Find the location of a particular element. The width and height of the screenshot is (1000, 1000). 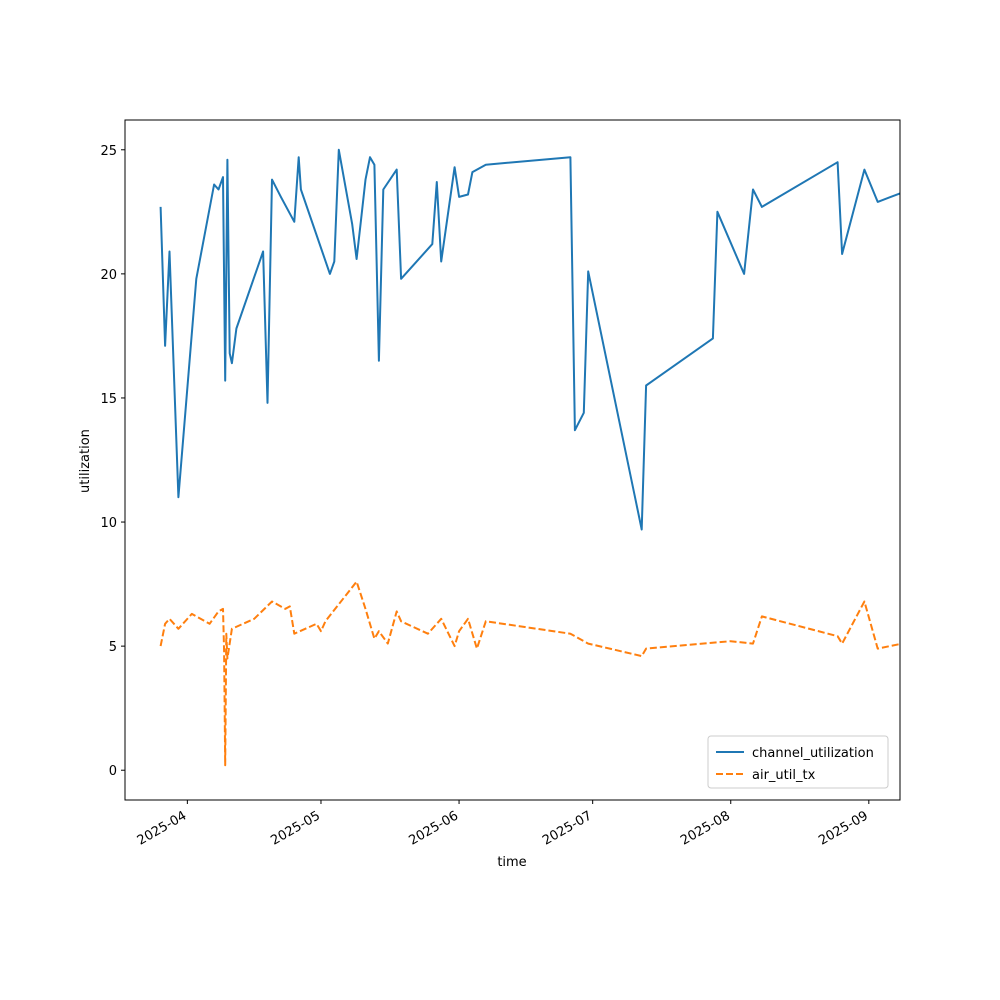

x-tick-label: 2025-07 is located at coordinates (567, 828).